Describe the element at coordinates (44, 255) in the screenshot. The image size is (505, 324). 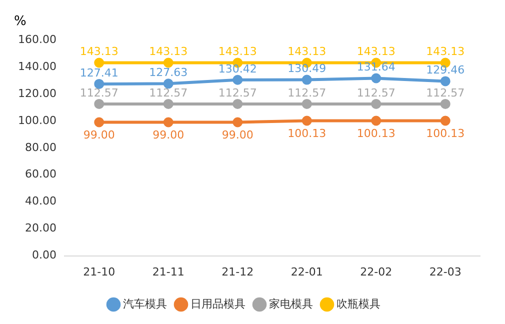
I see `y-tick-label: 0.00` at that location.